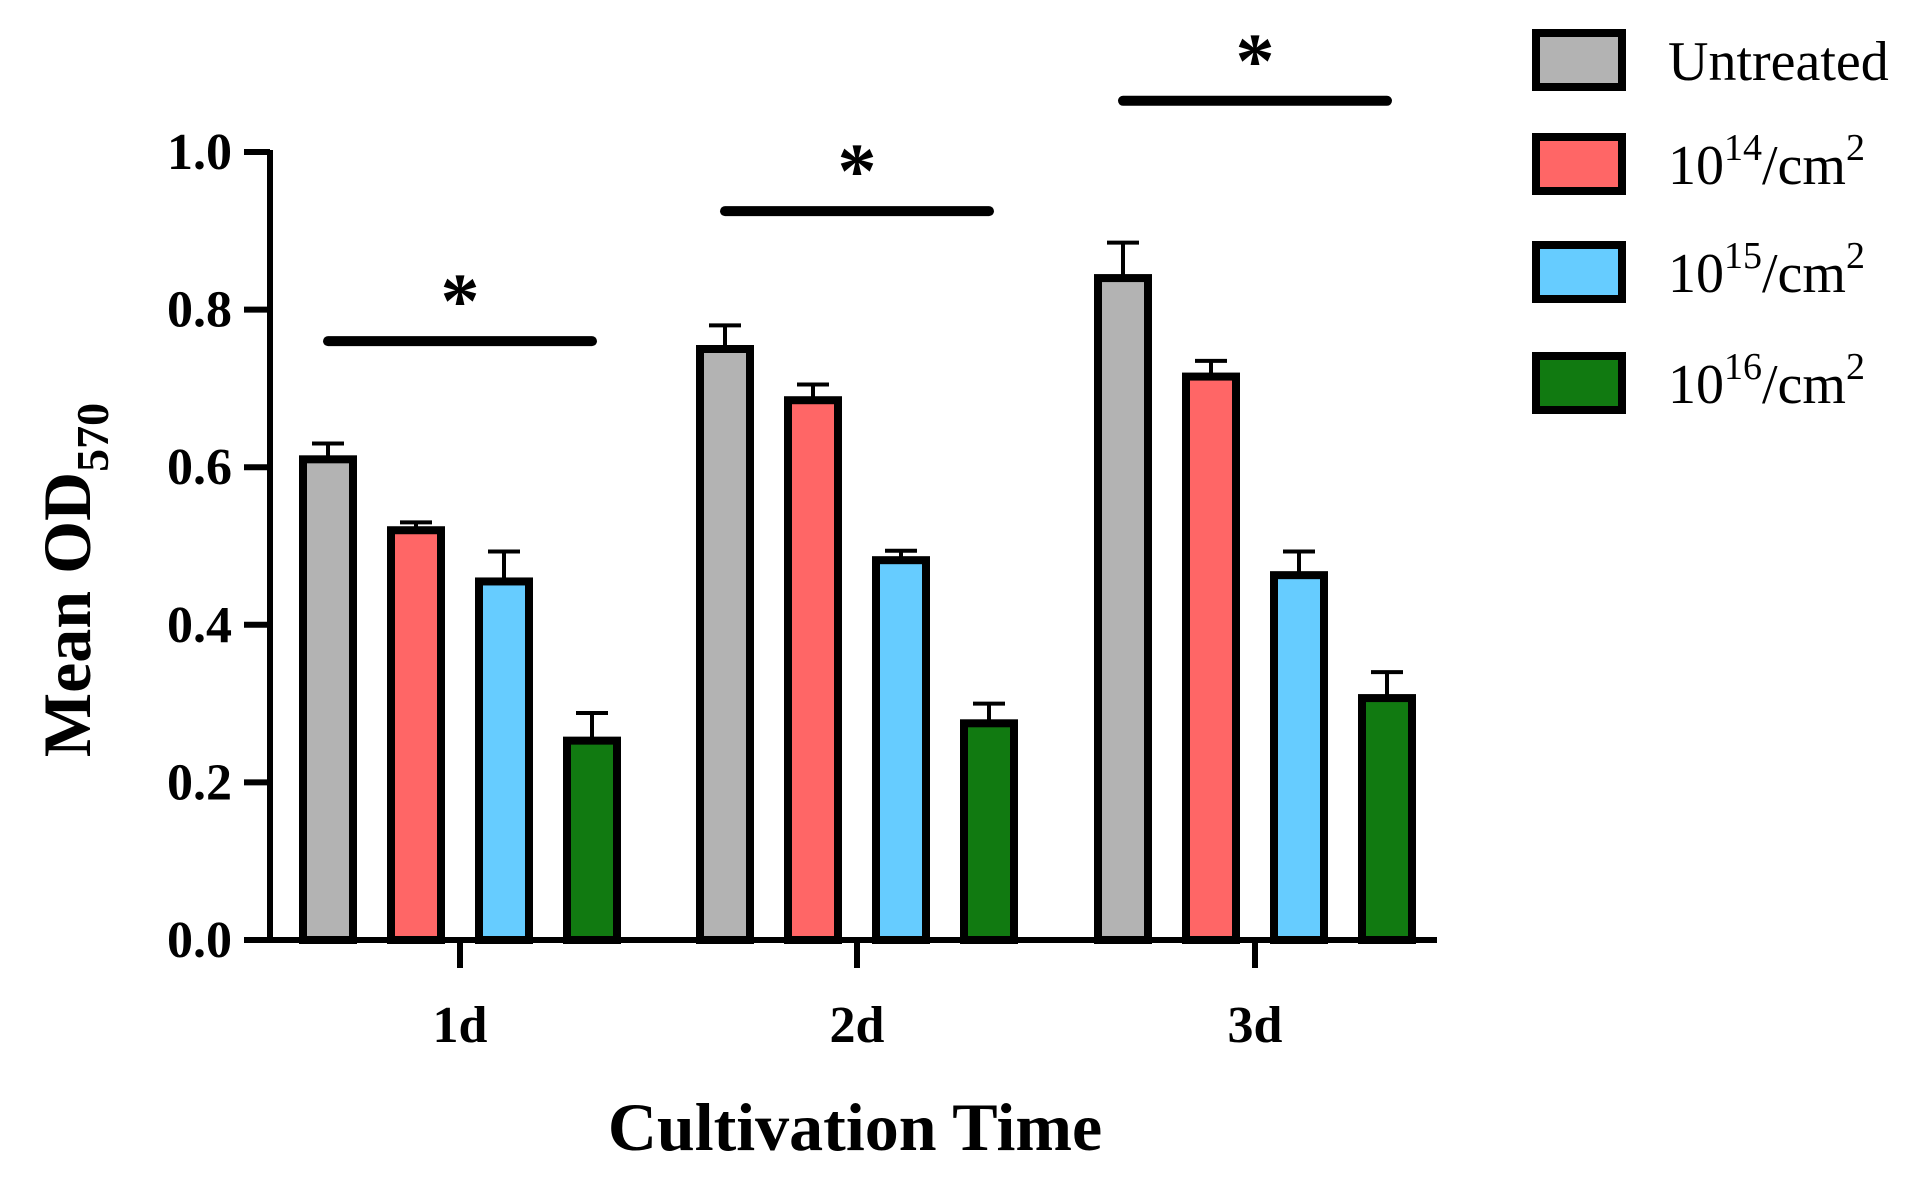  Describe the element at coordinates (199, 310) in the screenshot. I see `y-tick-label: 0.8` at that location.